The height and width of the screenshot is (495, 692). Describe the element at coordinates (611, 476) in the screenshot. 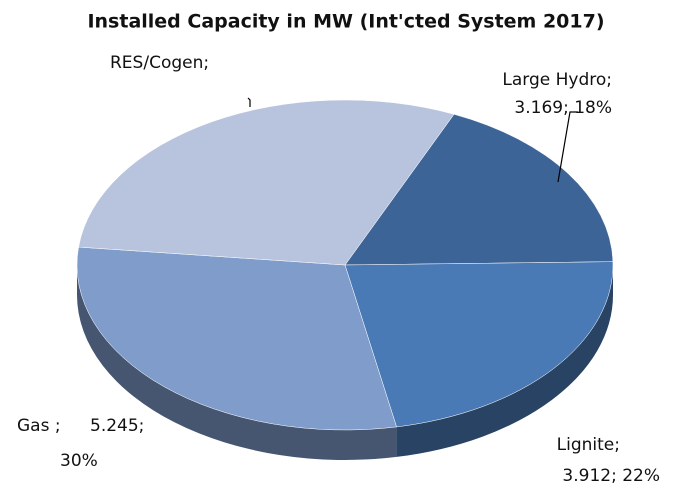

I see `value-label: 3.912; 22%` at that location.